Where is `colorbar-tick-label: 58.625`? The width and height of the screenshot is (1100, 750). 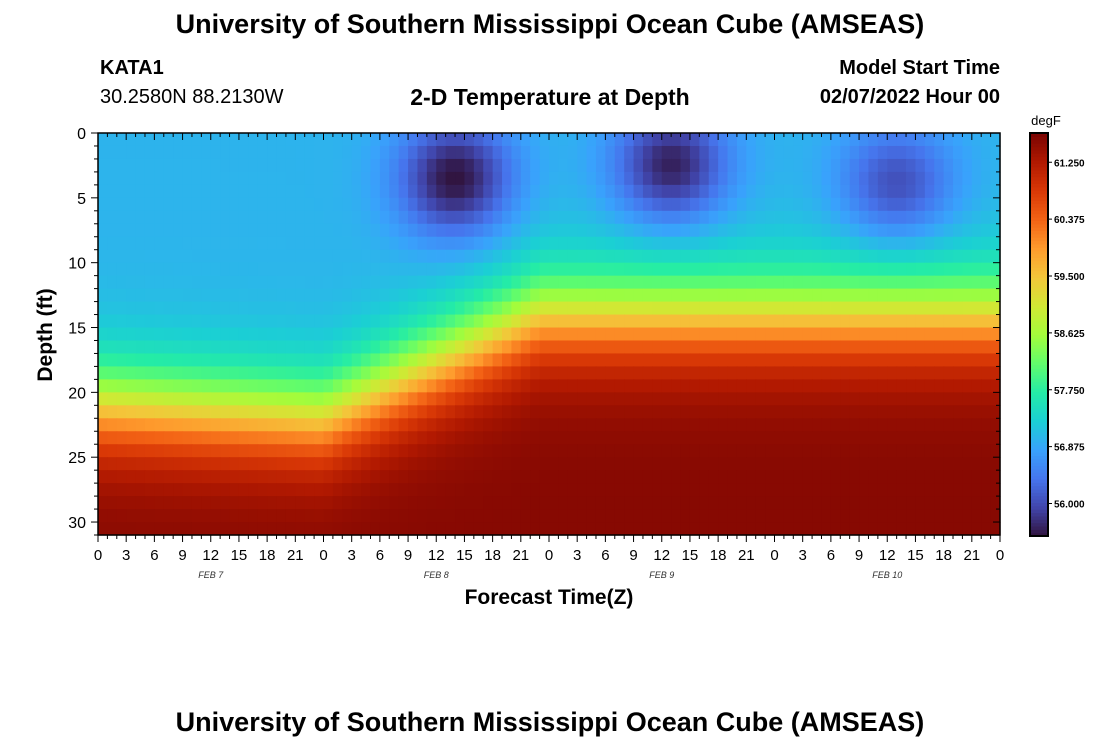 colorbar-tick-label: 58.625 is located at coordinates (1069, 334).